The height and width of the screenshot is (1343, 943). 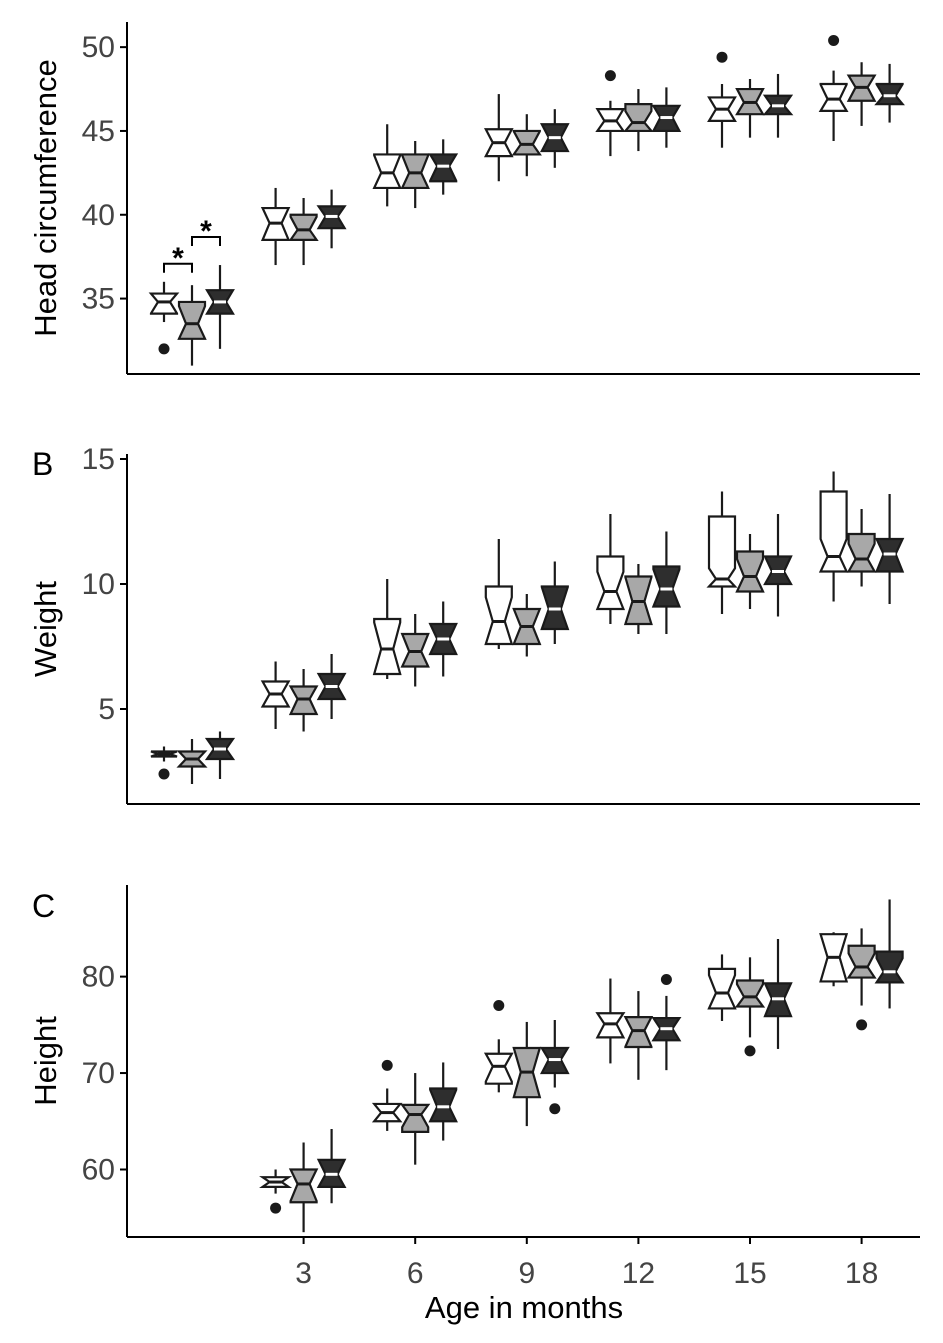 What do you see at coordinates (98, 584) in the screenshot?
I see `y-tick-label: 10` at bounding box center [98, 584].